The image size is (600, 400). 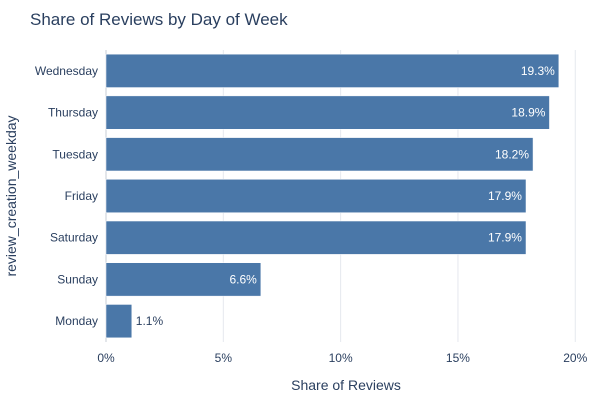 What do you see at coordinates (75, 154) in the screenshot?
I see `y-tick-label: Tuesday` at bounding box center [75, 154].